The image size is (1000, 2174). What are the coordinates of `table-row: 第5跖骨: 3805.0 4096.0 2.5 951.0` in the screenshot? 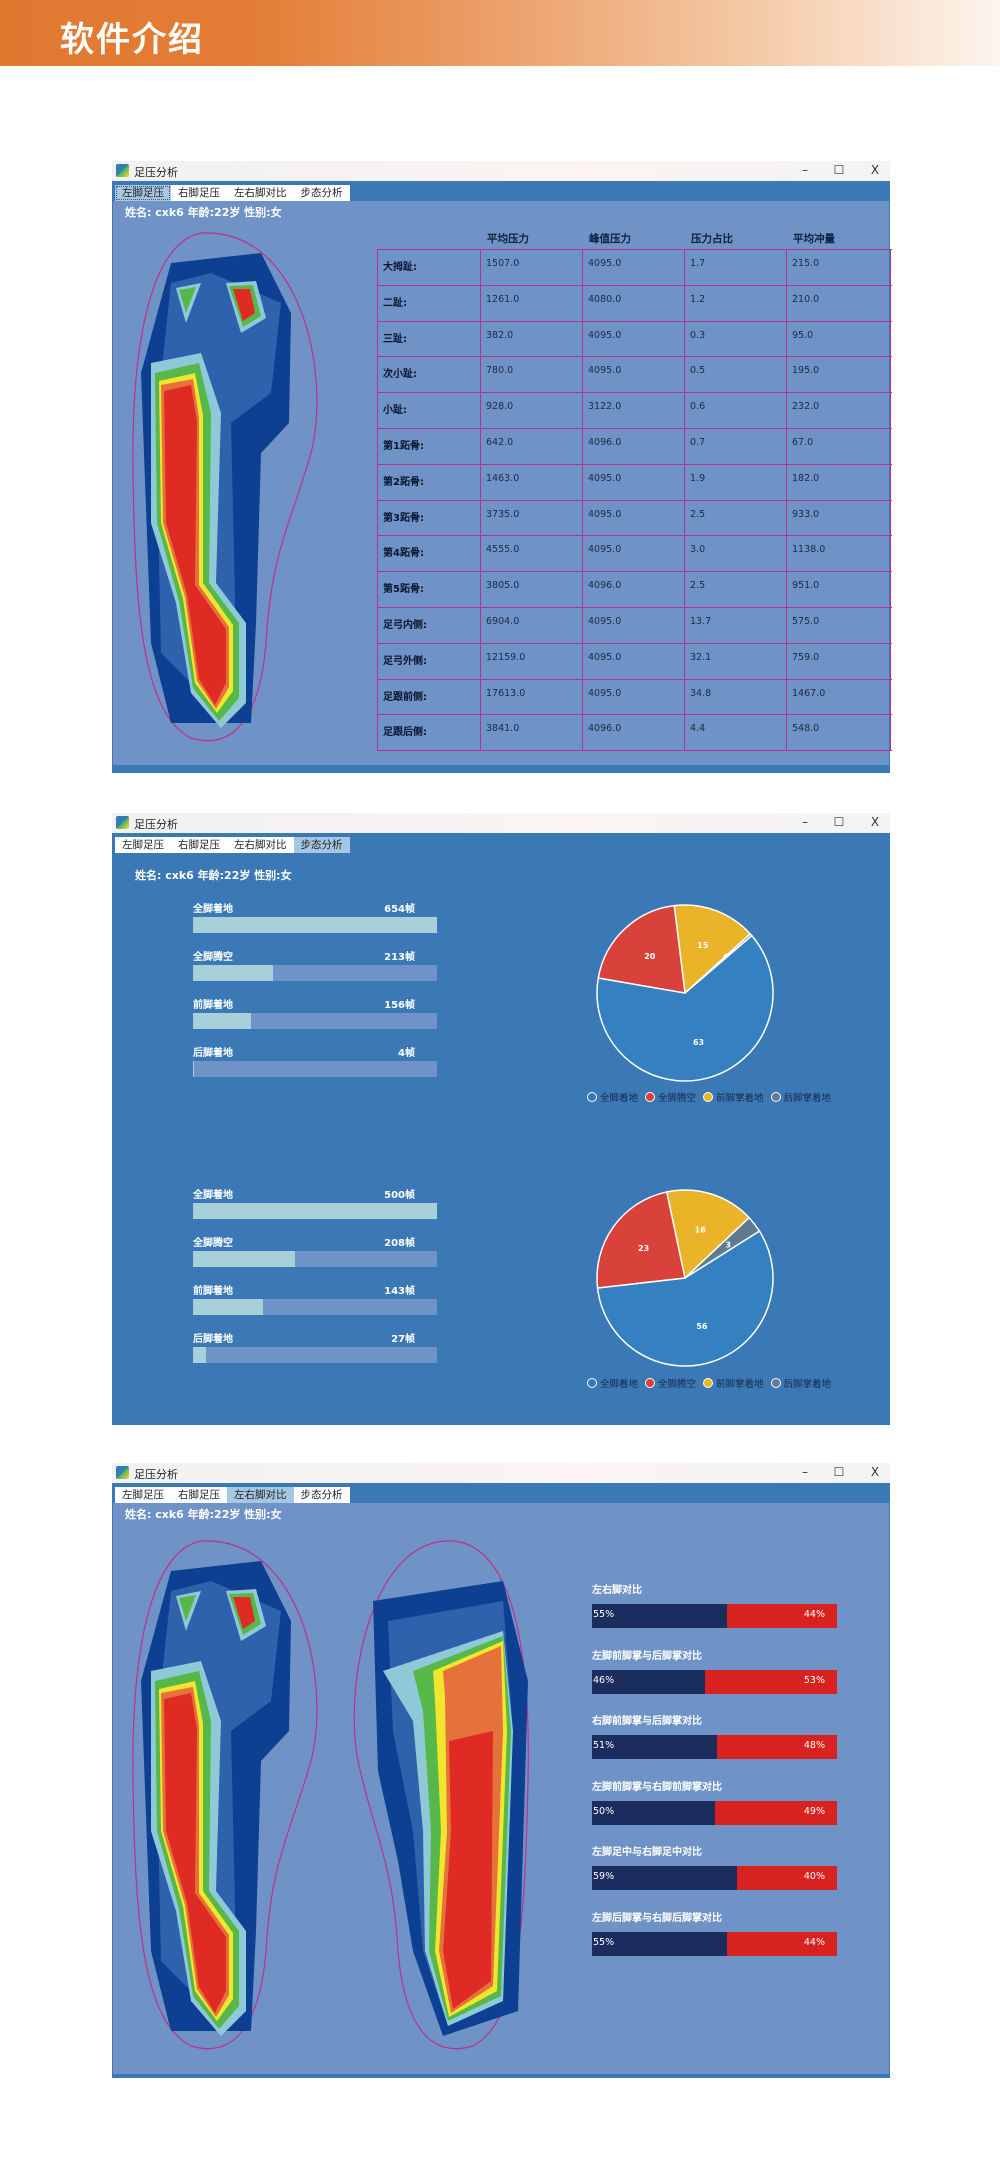 It's located at (635, 590).